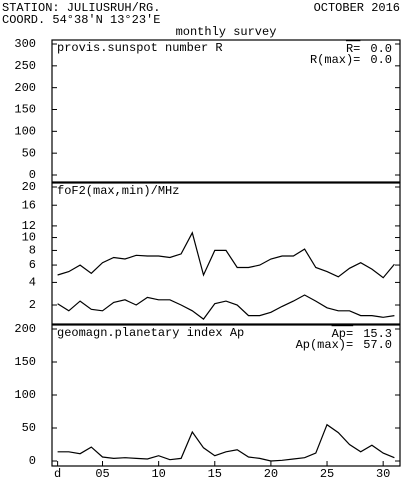 The width and height of the screenshot is (408, 480). What do you see at coordinates (381, 60) in the screenshot?
I see `max-value: 0.0` at bounding box center [381, 60].